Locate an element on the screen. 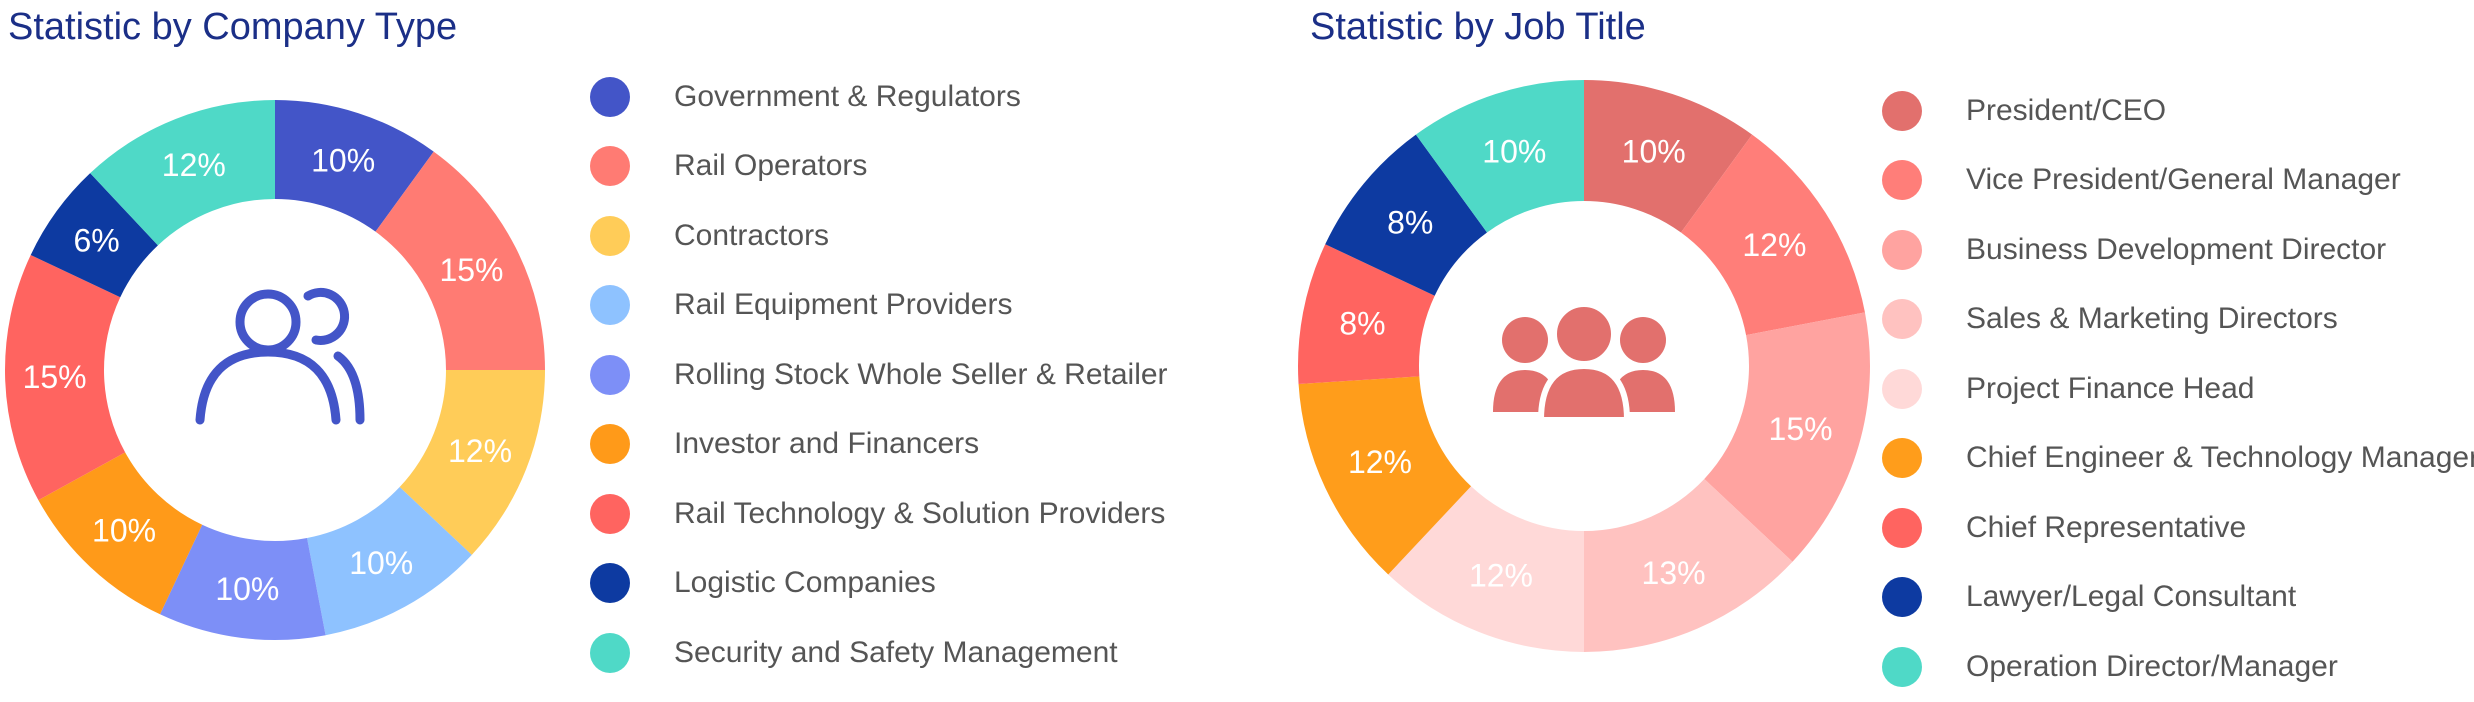  group-icon is located at coordinates (1584, 362).